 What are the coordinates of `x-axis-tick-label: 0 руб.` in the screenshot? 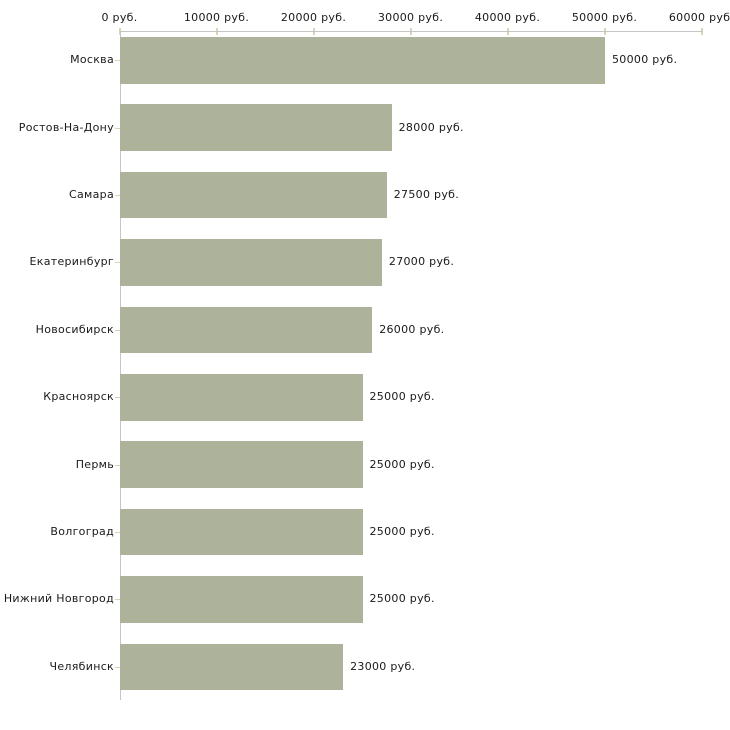 It's located at (119, 17).